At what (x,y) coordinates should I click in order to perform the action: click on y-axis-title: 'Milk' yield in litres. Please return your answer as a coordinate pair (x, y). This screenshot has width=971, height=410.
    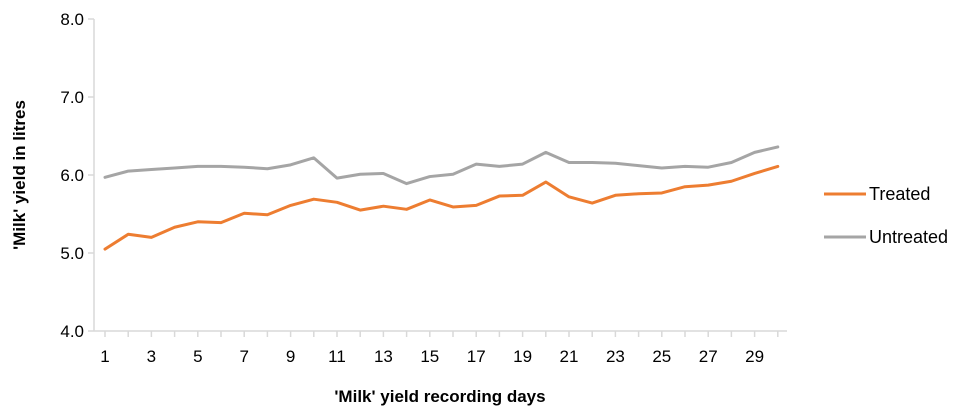
    Looking at the image, I should click on (19, 175).